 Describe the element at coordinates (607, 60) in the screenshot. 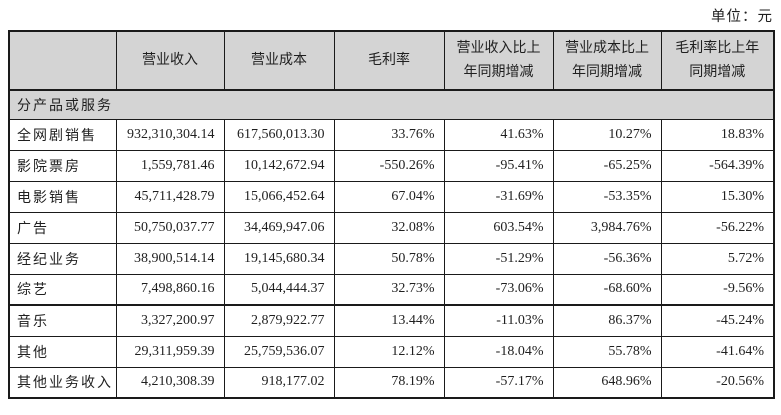

I see `header-cost-yoy: 营业成本比上 年同期增减` at that location.